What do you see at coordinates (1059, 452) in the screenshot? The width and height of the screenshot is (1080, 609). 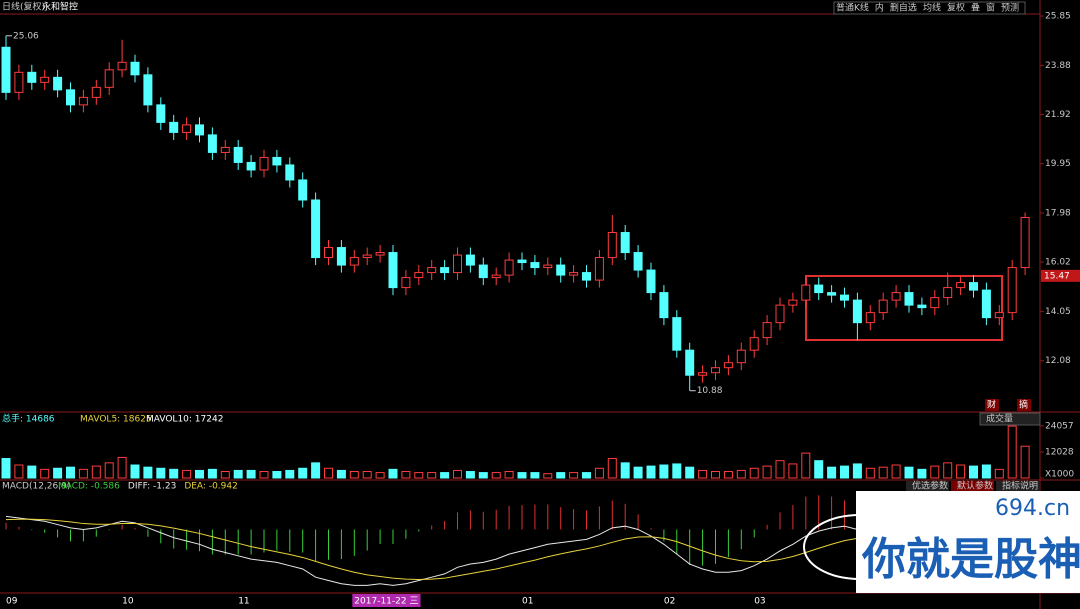 I see `y-tick-label: 12028` at bounding box center [1059, 452].